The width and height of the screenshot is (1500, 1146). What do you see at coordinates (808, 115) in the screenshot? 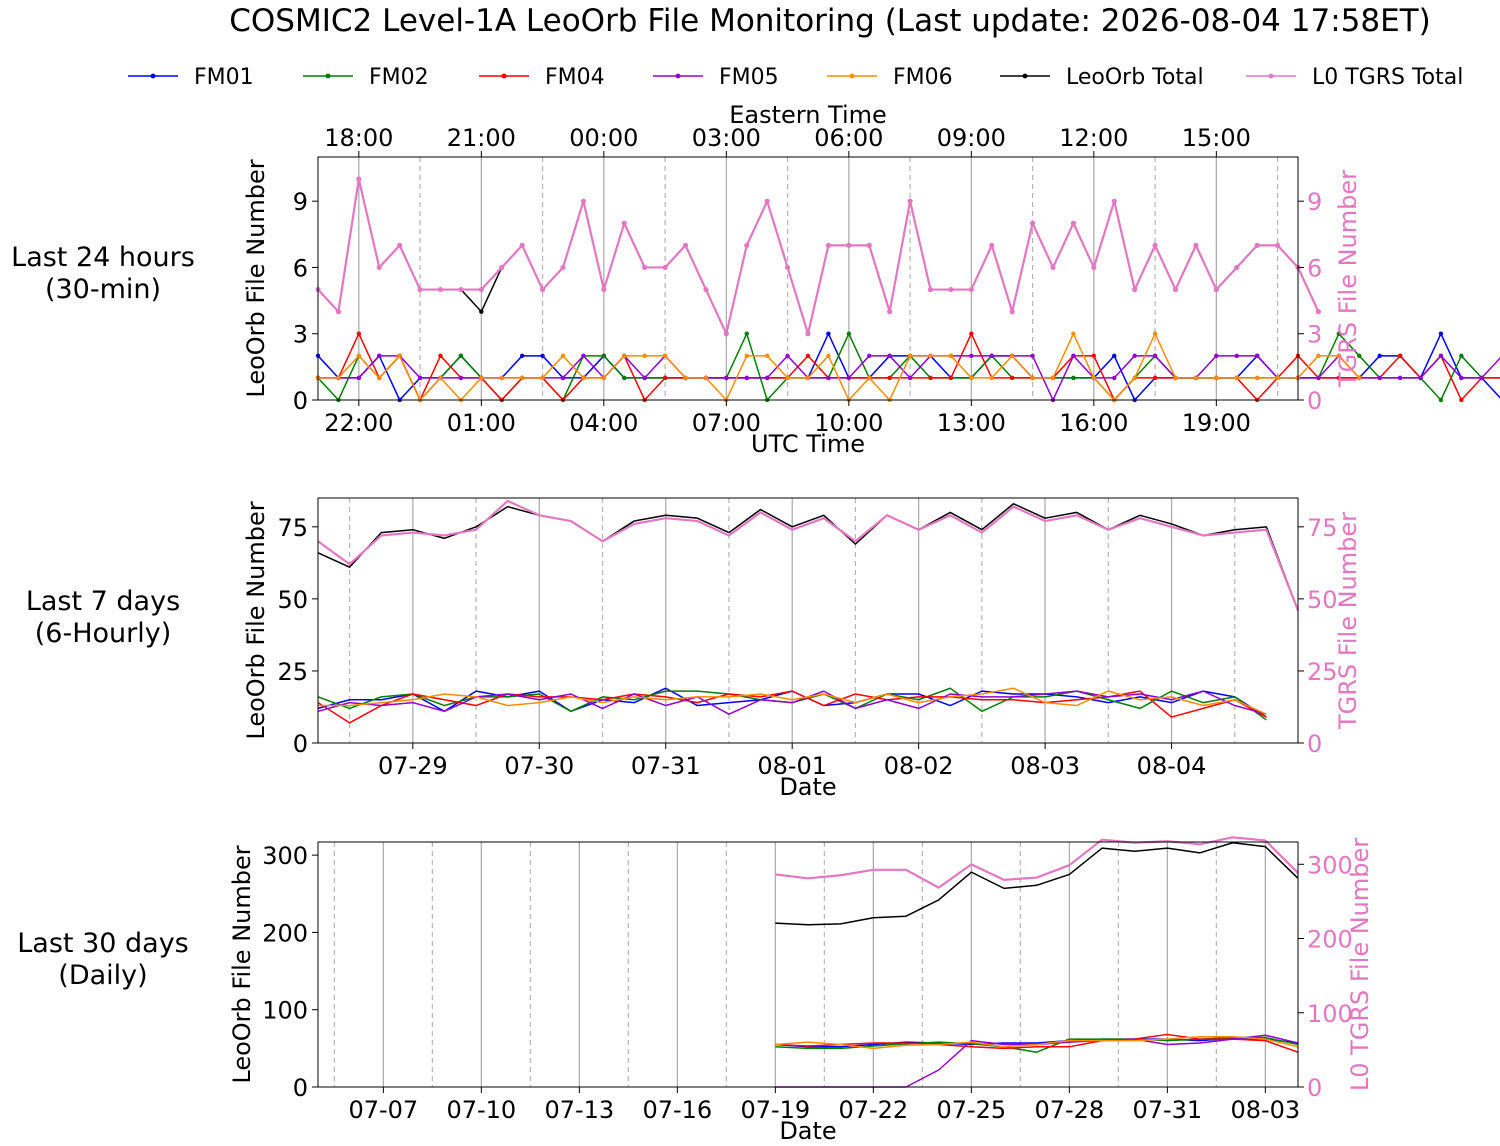
I see `top-x-axis-title: Eastern Time` at bounding box center [808, 115].